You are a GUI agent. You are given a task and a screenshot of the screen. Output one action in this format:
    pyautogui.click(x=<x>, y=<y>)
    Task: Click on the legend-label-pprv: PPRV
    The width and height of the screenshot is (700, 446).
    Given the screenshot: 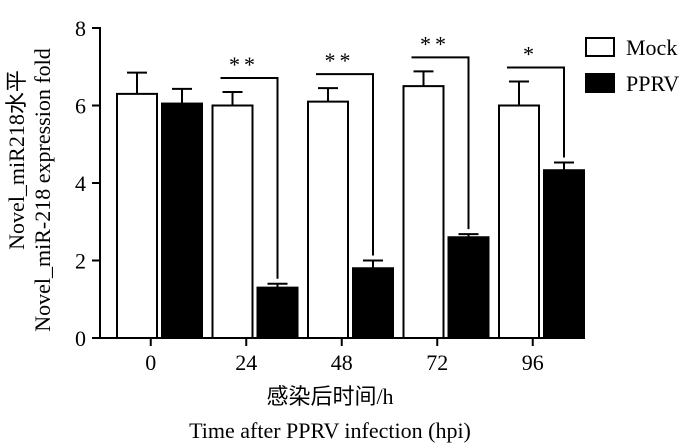 What is the action you would take?
    pyautogui.click(x=652, y=83)
    